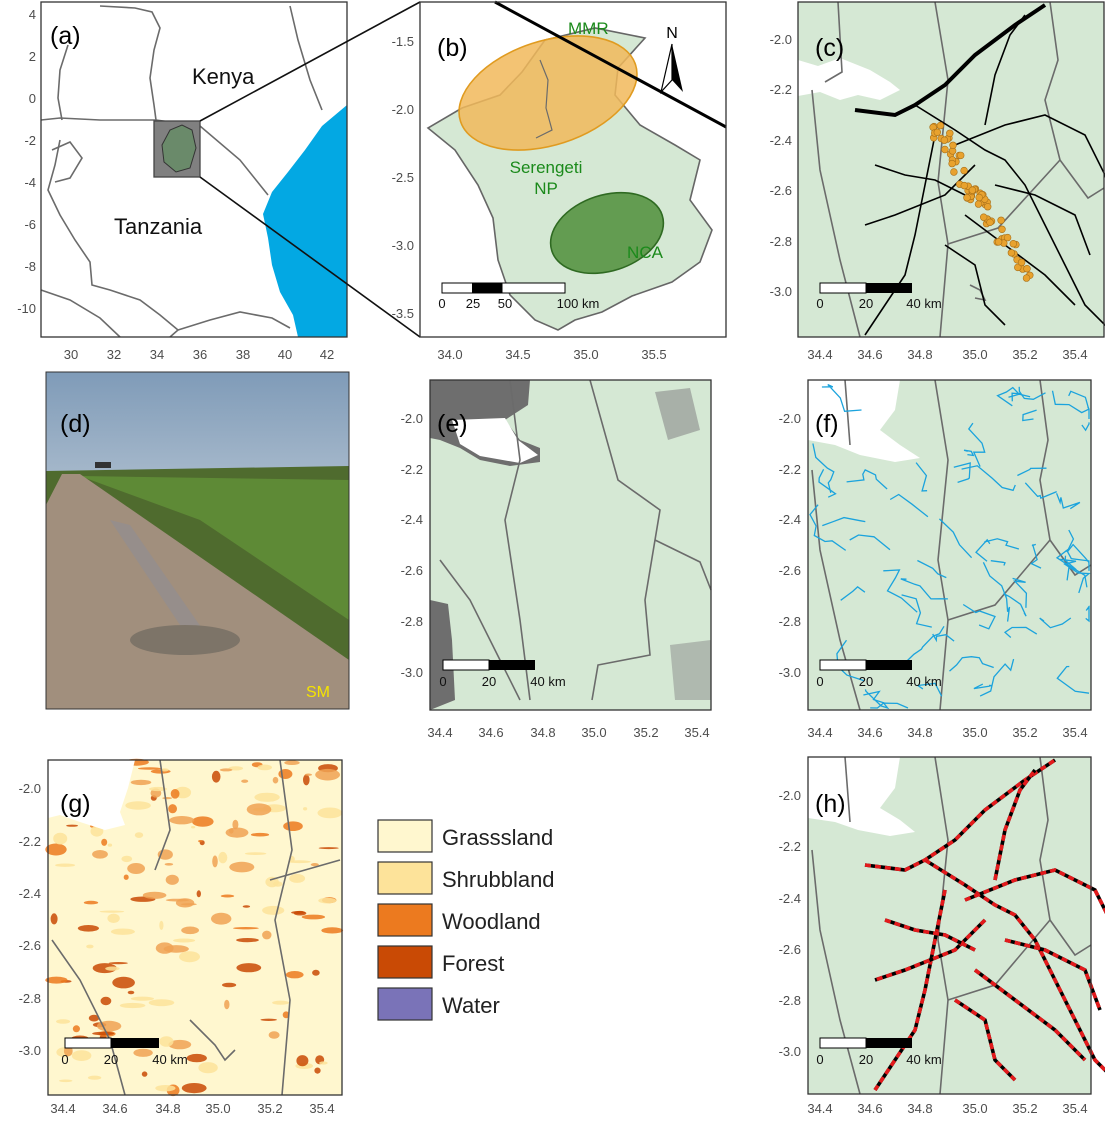  Describe the element at coordinates (449, 354) in the screenshot. I see `x-tick-label: 34.0` at that location.